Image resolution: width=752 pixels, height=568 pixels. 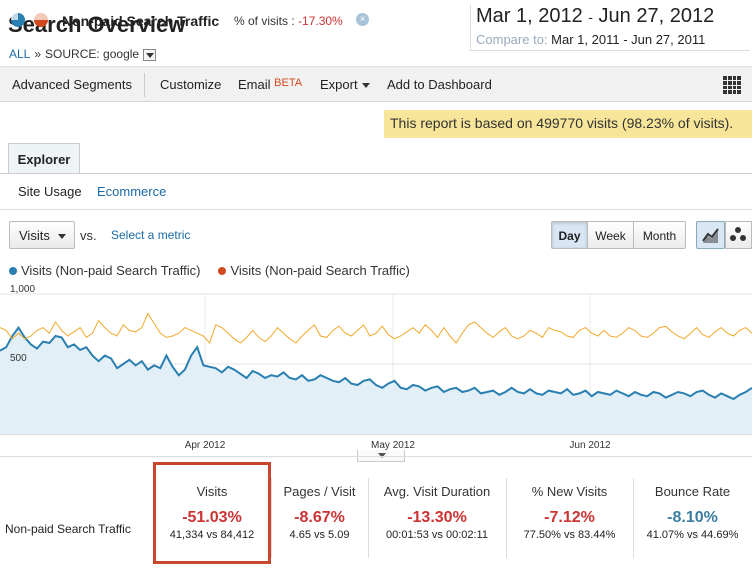 I want to click on y-tick-label: 500, so click(x=18, y=358).